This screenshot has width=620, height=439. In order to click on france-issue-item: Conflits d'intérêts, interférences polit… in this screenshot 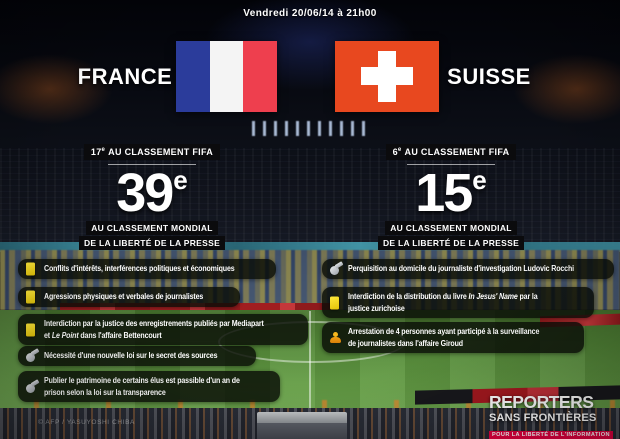, I will do `click(147, 269)`.